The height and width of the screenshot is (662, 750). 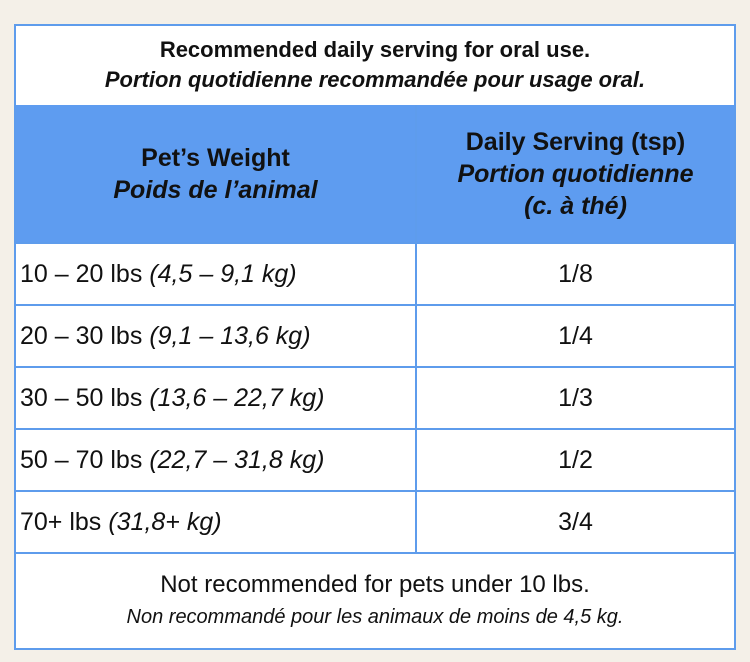 I want to click on weight-lbs: 50 – 70 lbs, so click(x=81, y=460).